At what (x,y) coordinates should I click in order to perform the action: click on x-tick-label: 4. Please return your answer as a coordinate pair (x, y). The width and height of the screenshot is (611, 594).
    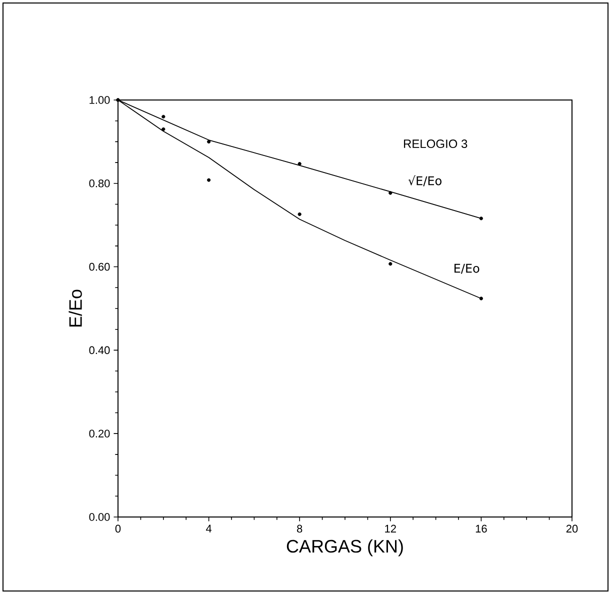
    Looking at the image, I should click on (209, 528).